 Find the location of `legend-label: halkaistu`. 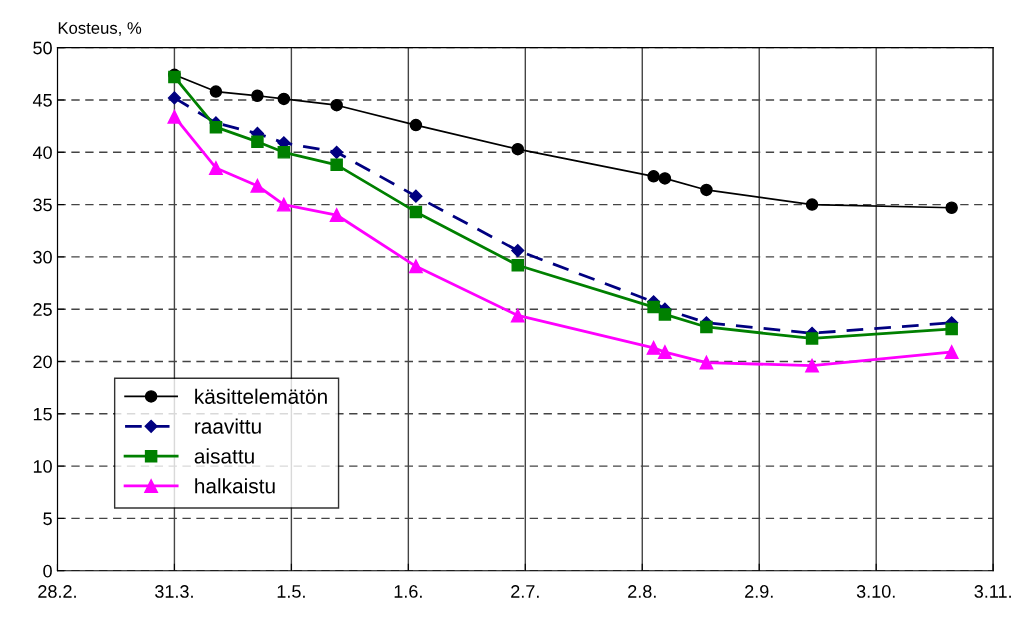

legend-label: halkaistu is located at coordinates (235, 486).